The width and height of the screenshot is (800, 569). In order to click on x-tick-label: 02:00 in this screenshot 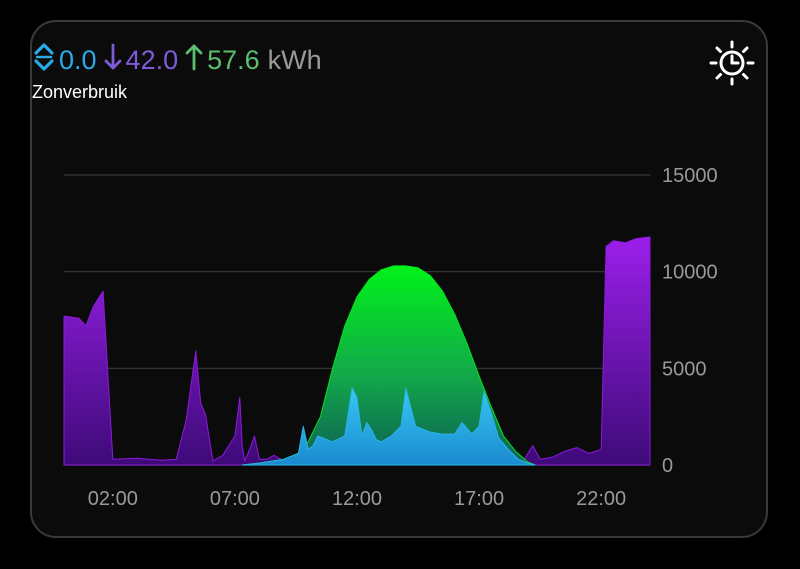, I will do `click(113, 499)`.